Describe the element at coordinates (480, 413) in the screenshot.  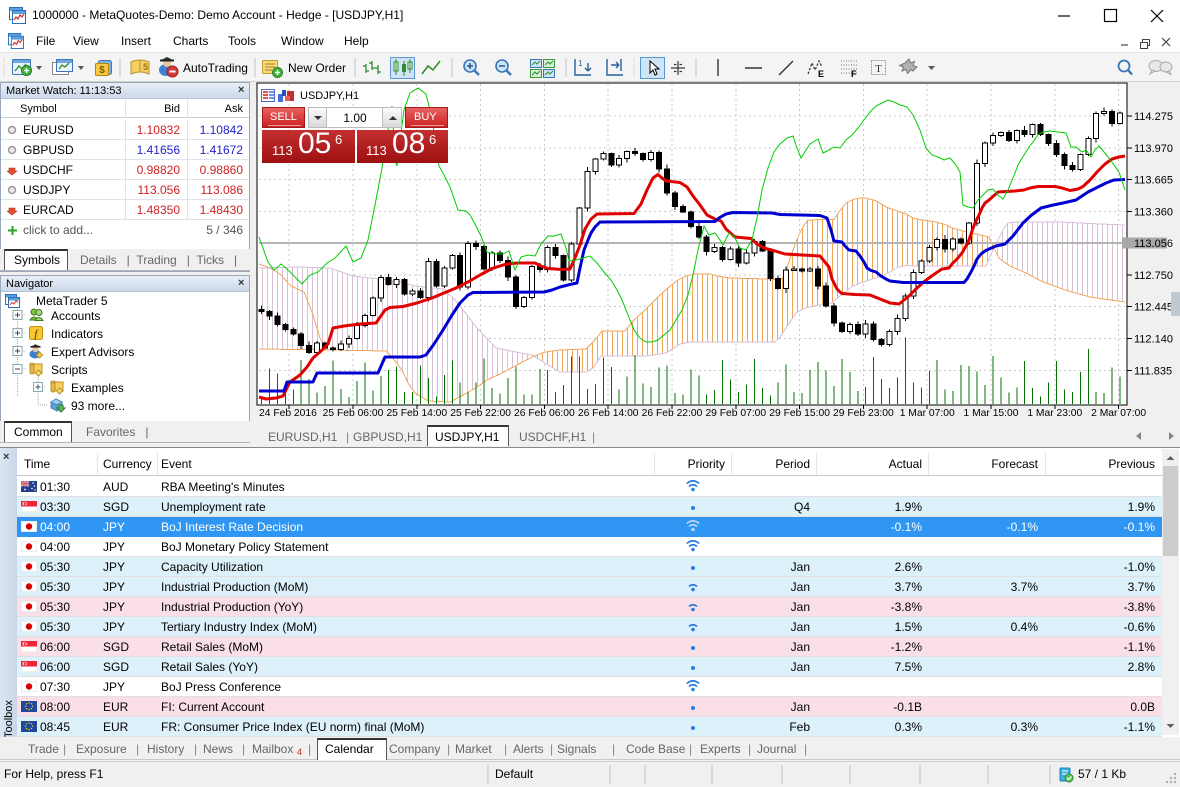
I see `svg-text: 25 Feb 22:00` at that location.